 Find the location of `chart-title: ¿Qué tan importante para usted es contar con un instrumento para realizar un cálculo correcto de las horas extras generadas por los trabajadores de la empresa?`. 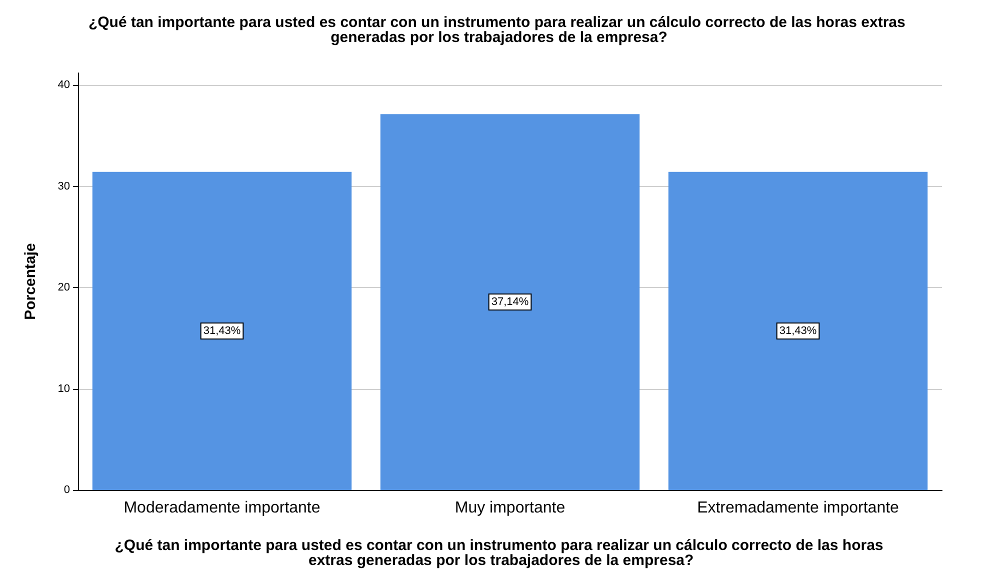

chart-title: ¿Qué tan importante para usted es contar con un instrumento para realizar un cálculo correcto de las horas extras generadas por los trabajadores de la empresa? is located at coordinates (499, 30).